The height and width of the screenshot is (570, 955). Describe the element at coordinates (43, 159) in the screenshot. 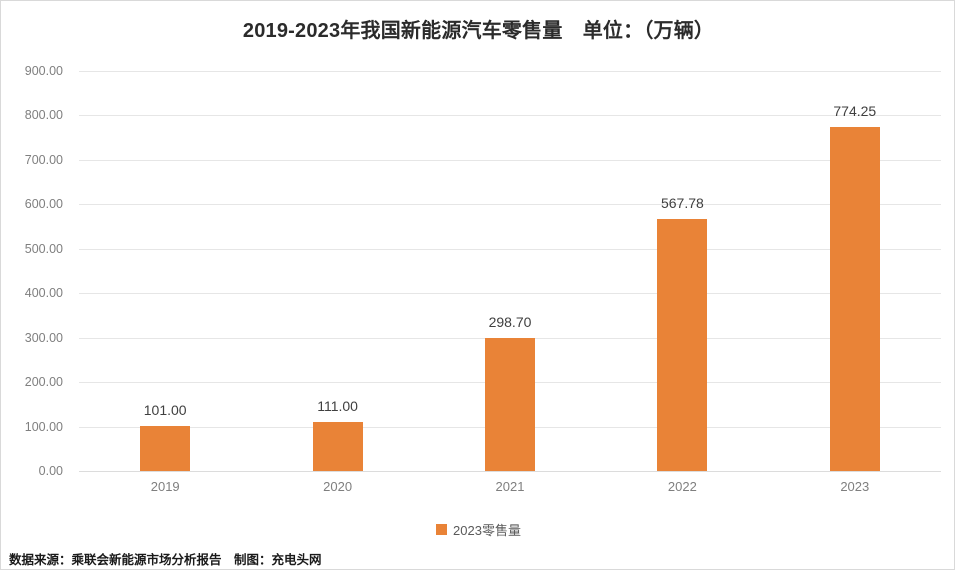

I see `y-axis-tick-label: 700.00` at that location.